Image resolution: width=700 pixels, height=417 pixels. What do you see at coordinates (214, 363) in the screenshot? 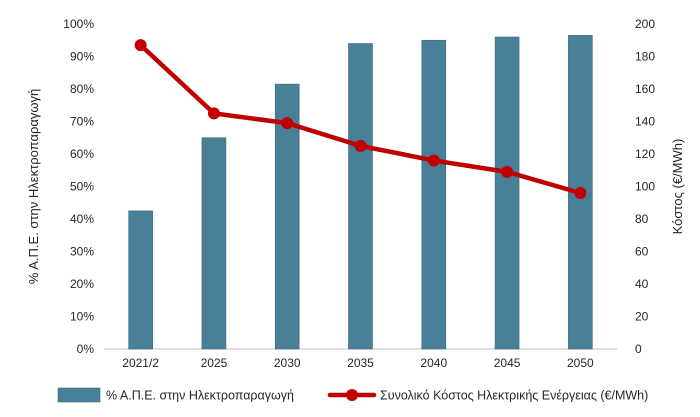
I see `x-tick-label: 2025` at bounding box center [214, 363].